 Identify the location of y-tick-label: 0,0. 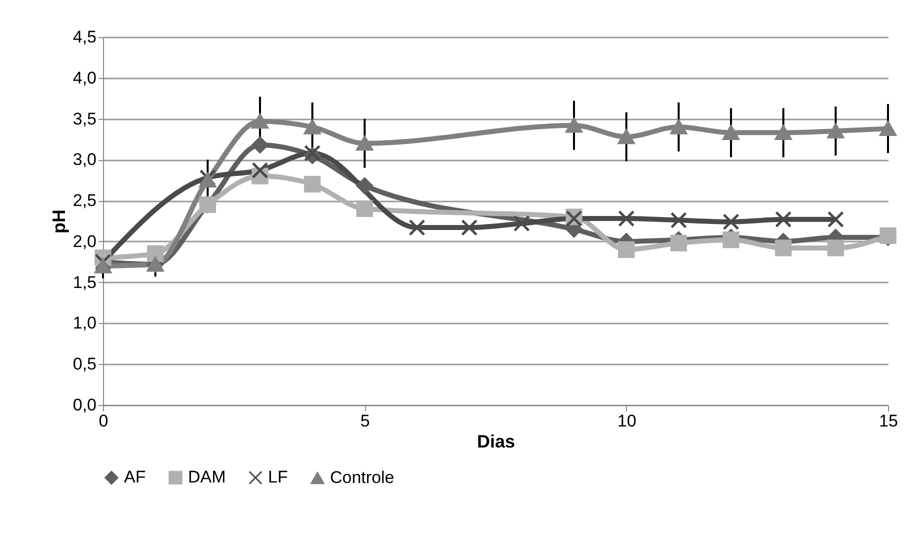
(84, 405).